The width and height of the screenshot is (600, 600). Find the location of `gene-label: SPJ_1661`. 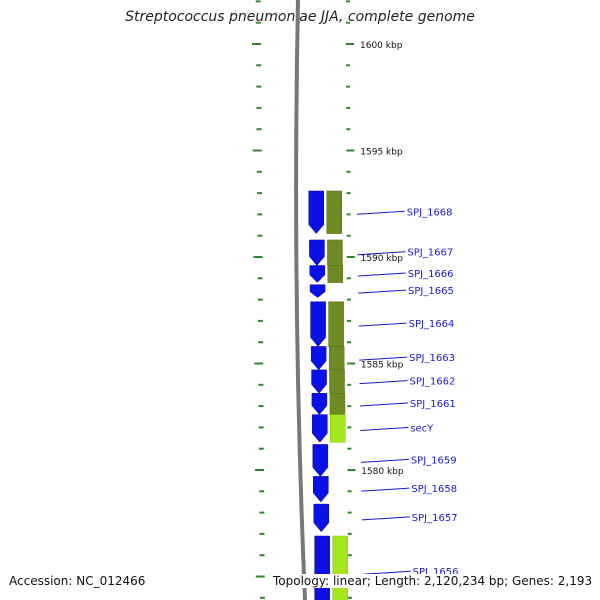

gene-label: SPJ_1661 is located at coordinates (433, 404).